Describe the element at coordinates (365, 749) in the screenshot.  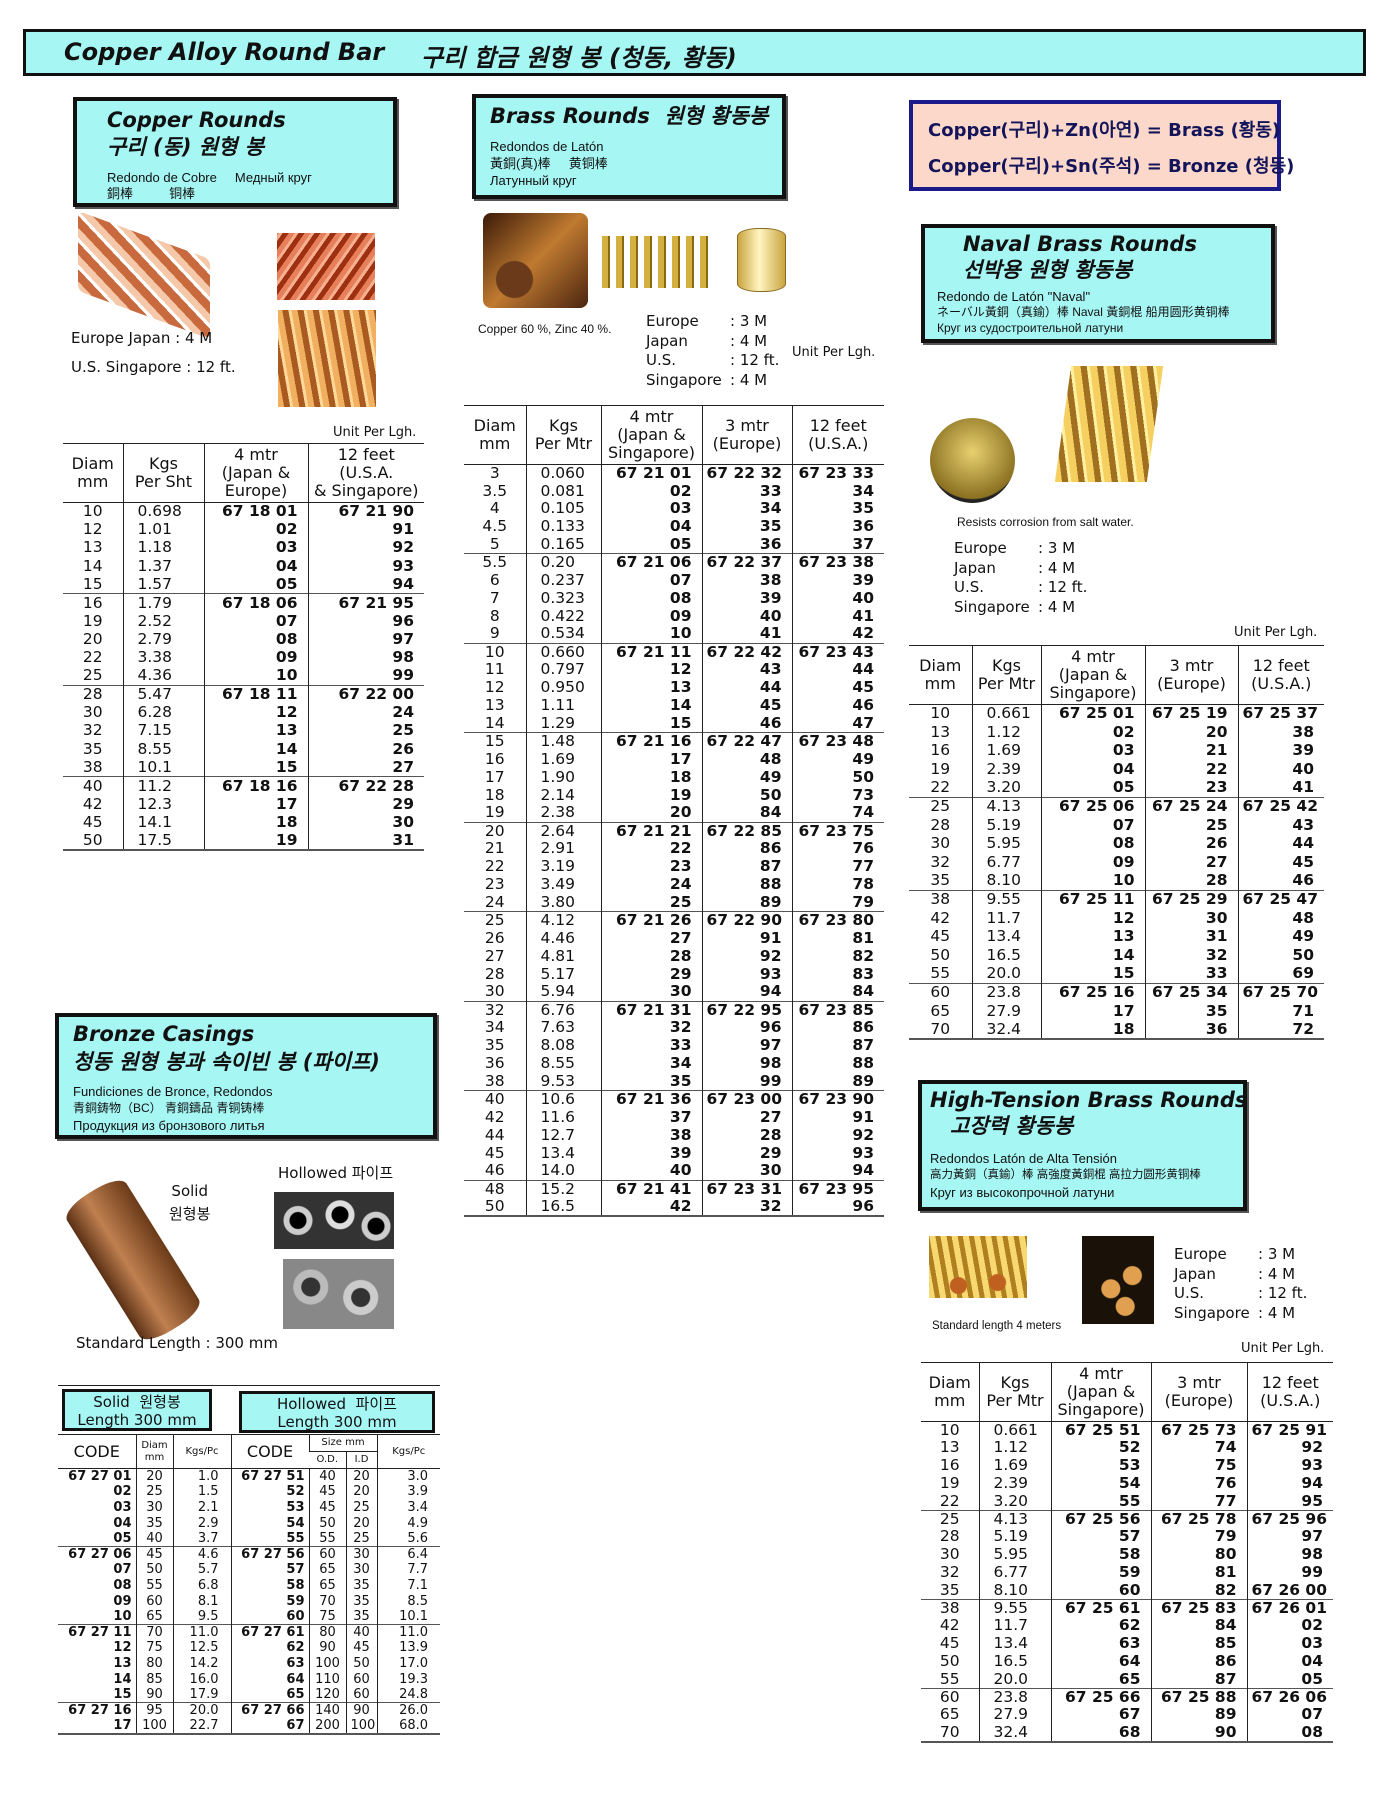
I see `table-cell: 26` at that location.